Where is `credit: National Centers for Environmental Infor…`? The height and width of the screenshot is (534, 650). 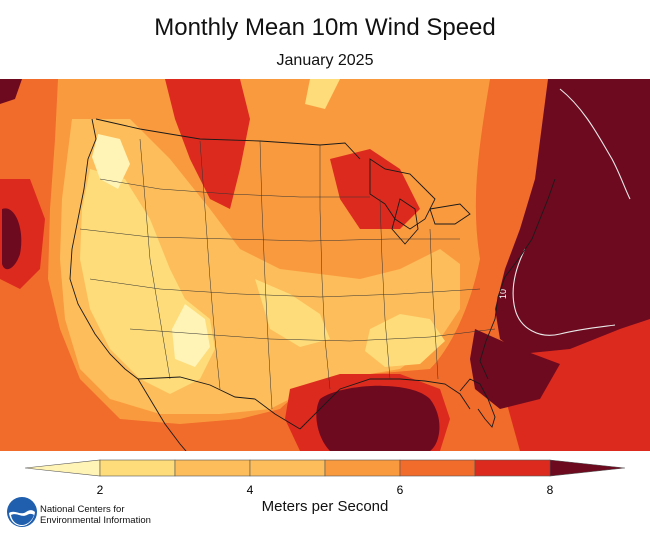
credit: National Centers for Environmental Infor… is located at coordinates (95, 515).